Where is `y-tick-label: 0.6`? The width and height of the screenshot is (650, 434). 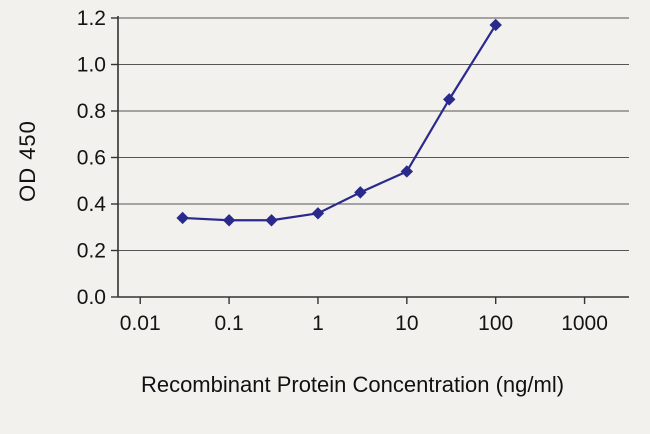 y-tick-label: 0.6 is located at coordinates (91, 158).